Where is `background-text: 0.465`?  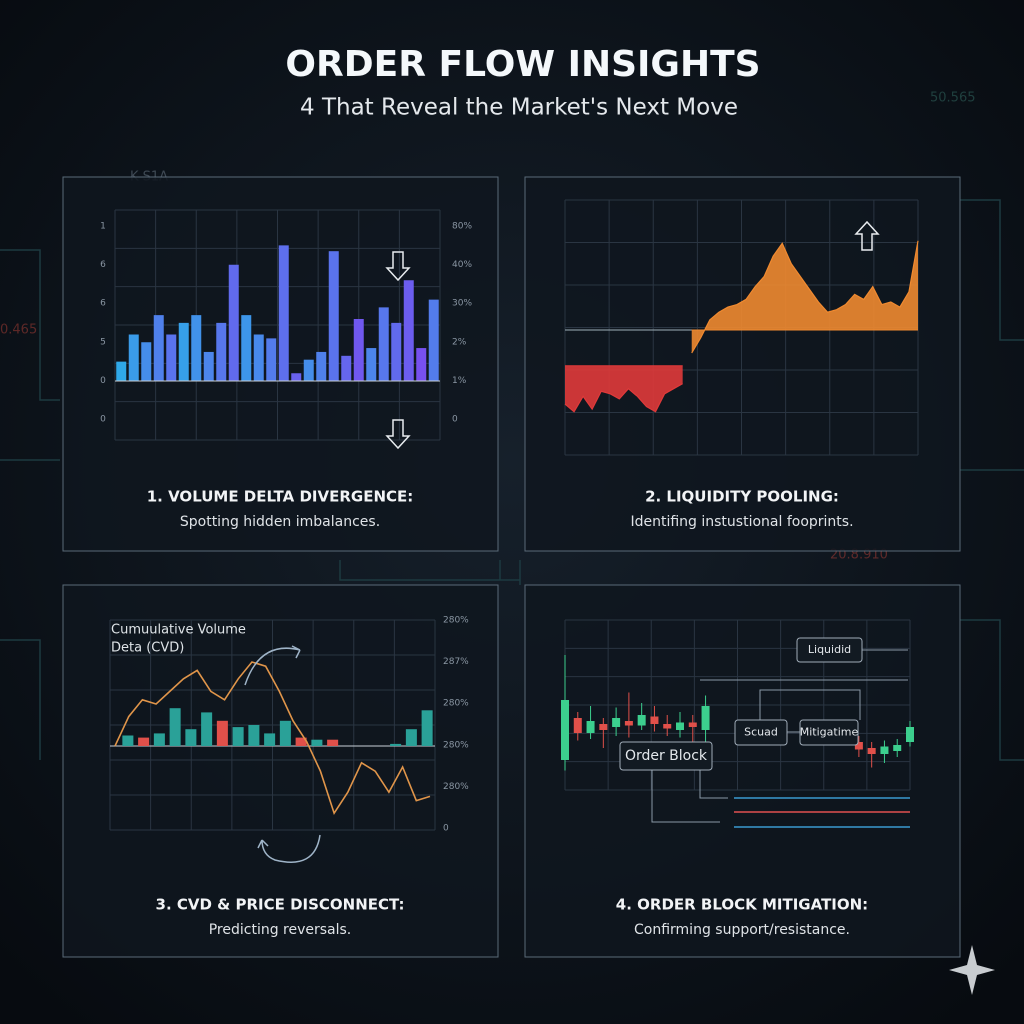 background-text: 0.465 is located at coordinates (18, 330).